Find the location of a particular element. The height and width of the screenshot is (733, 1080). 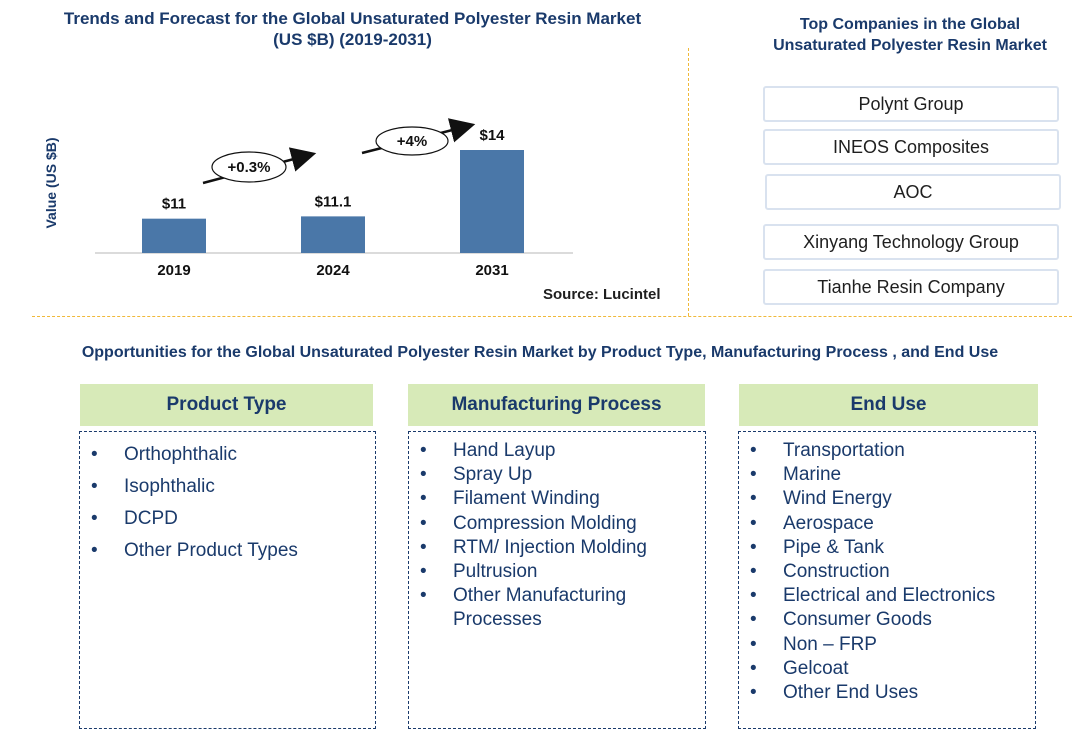

company-xinyang-technology-group: Xinyang Technology Group is located at coordinates (911, 242).